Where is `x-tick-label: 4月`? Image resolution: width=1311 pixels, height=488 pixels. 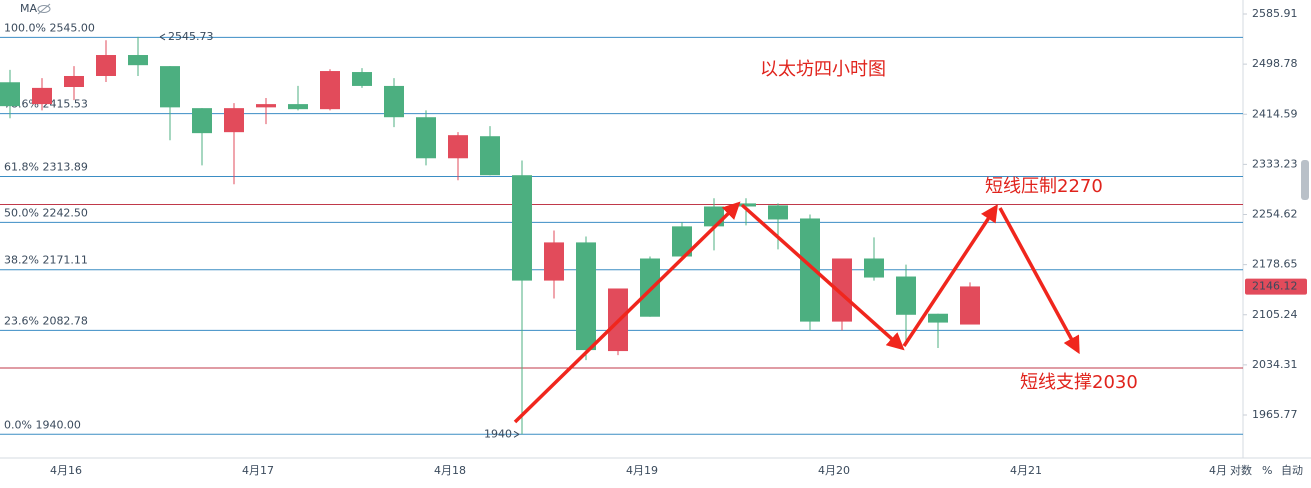 x-tick-label: 4月 is located at coordinates (1218, 470).